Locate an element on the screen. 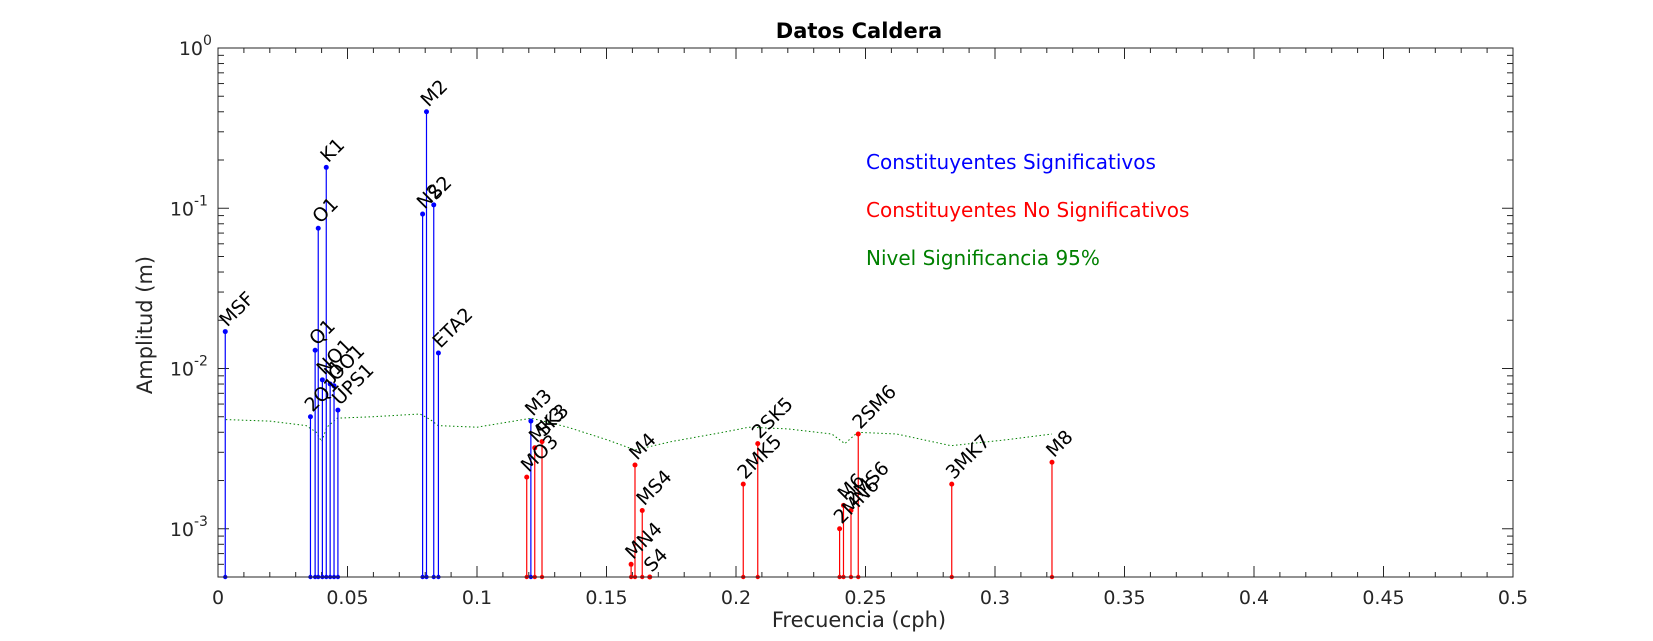 Image resolution: width=1653 pixels, height=641 pixels. legend-entry: Constituyentes Significativos is located at coordinates (1011, 162).